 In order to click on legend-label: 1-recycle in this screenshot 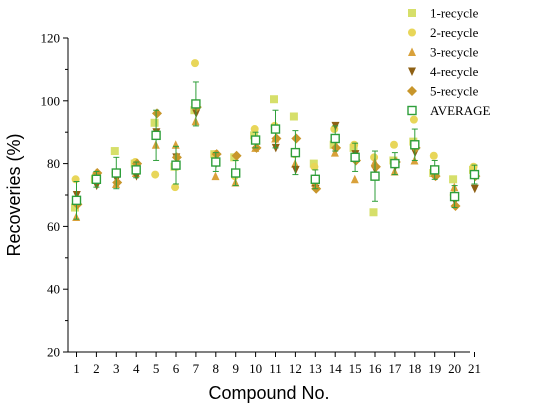, I will do `click(454, 13)`.